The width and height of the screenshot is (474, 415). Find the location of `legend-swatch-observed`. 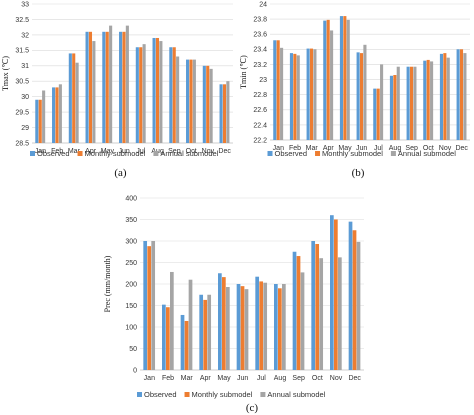

legend-swatch-observed is located at coordinates (32, 153).